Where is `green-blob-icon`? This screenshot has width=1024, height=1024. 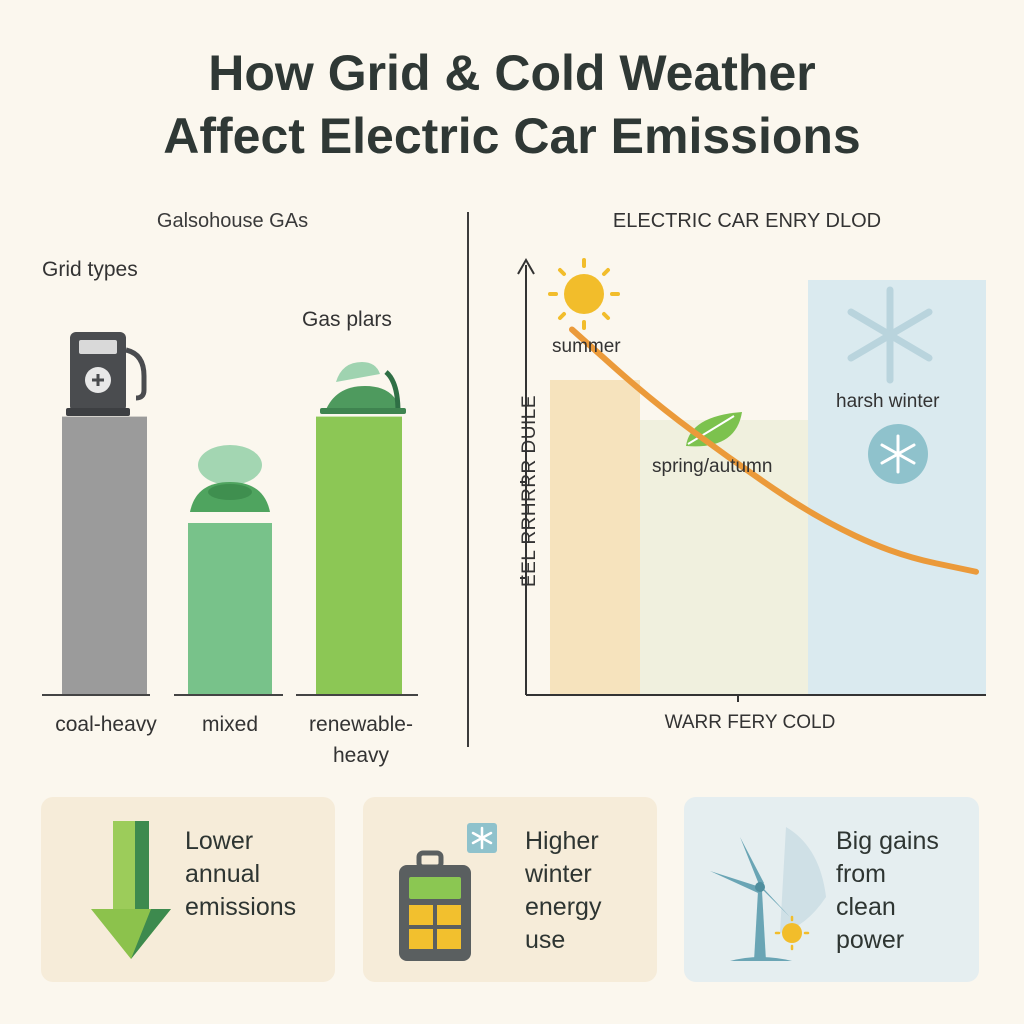 green-blob-icon is located at coordinates (230, 478).